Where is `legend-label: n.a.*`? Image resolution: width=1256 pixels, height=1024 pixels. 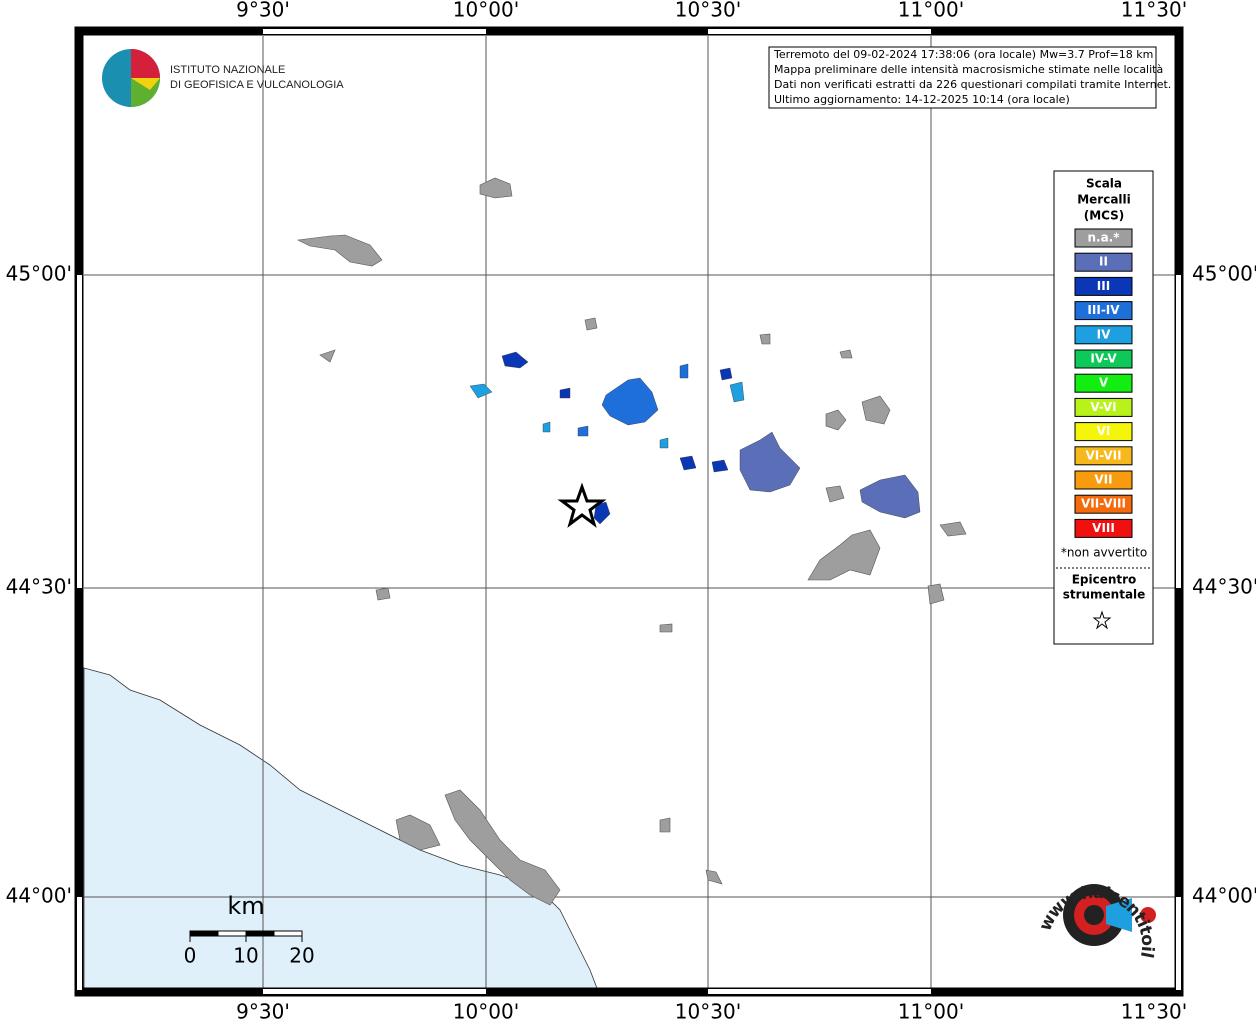 legend-label: n.a.* is located at coordinates (1103, 238).